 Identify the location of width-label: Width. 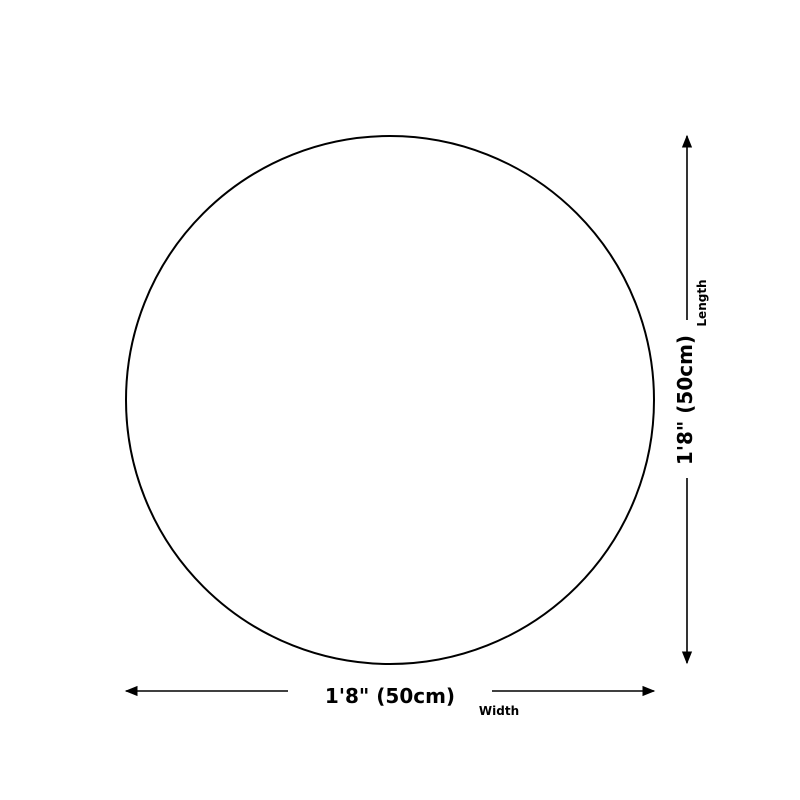
(499, 711).